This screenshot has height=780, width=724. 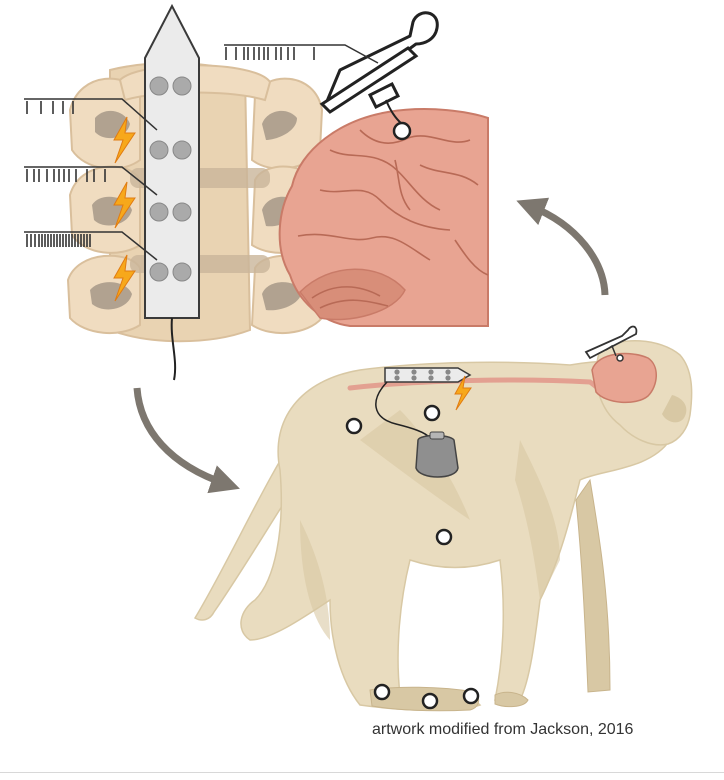 I want to click on monkey-front-hand, so click(x=511, y=699).